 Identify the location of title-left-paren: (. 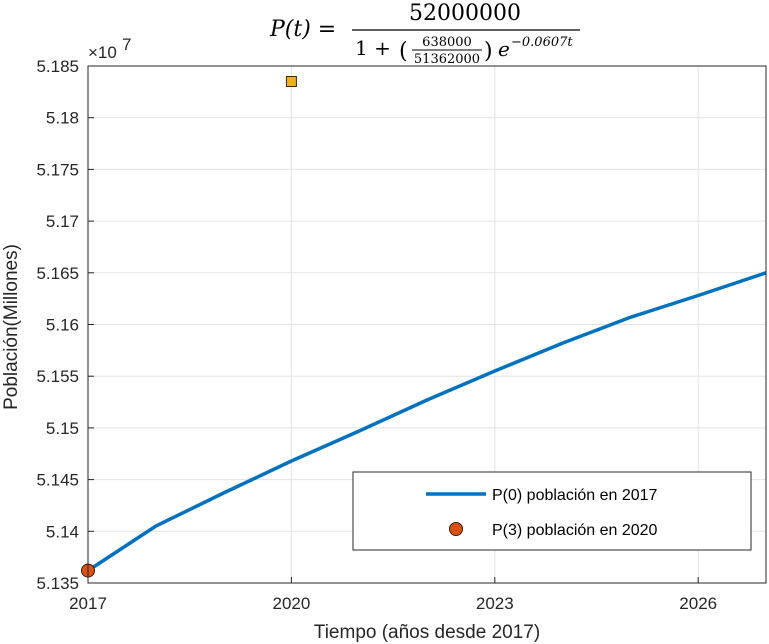
(403, 51).